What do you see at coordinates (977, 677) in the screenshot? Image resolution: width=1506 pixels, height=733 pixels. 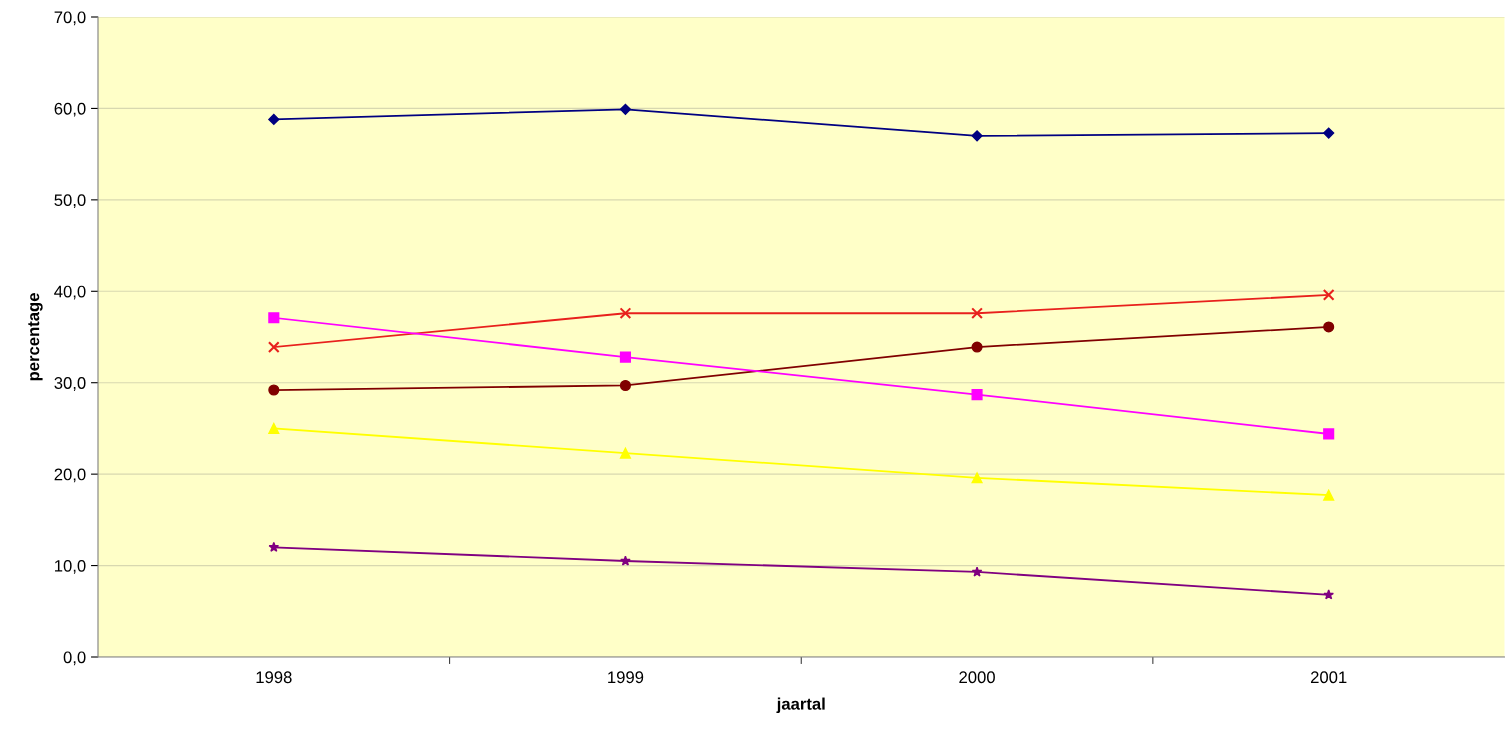 I see `x-tick-label: 2000` at bounding box center [977, 677].